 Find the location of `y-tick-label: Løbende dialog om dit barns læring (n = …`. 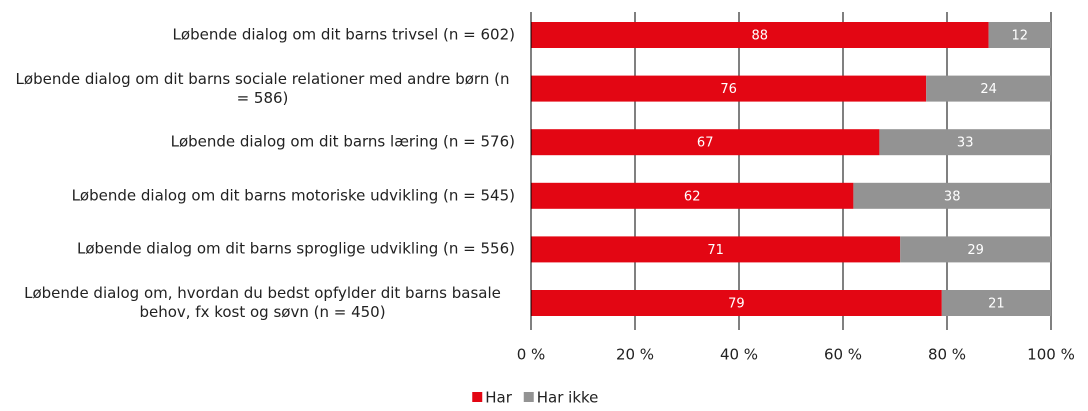

y-tick-label: Løbende dialog om dit barns læring (n = … is located at coordinates (342, 141).